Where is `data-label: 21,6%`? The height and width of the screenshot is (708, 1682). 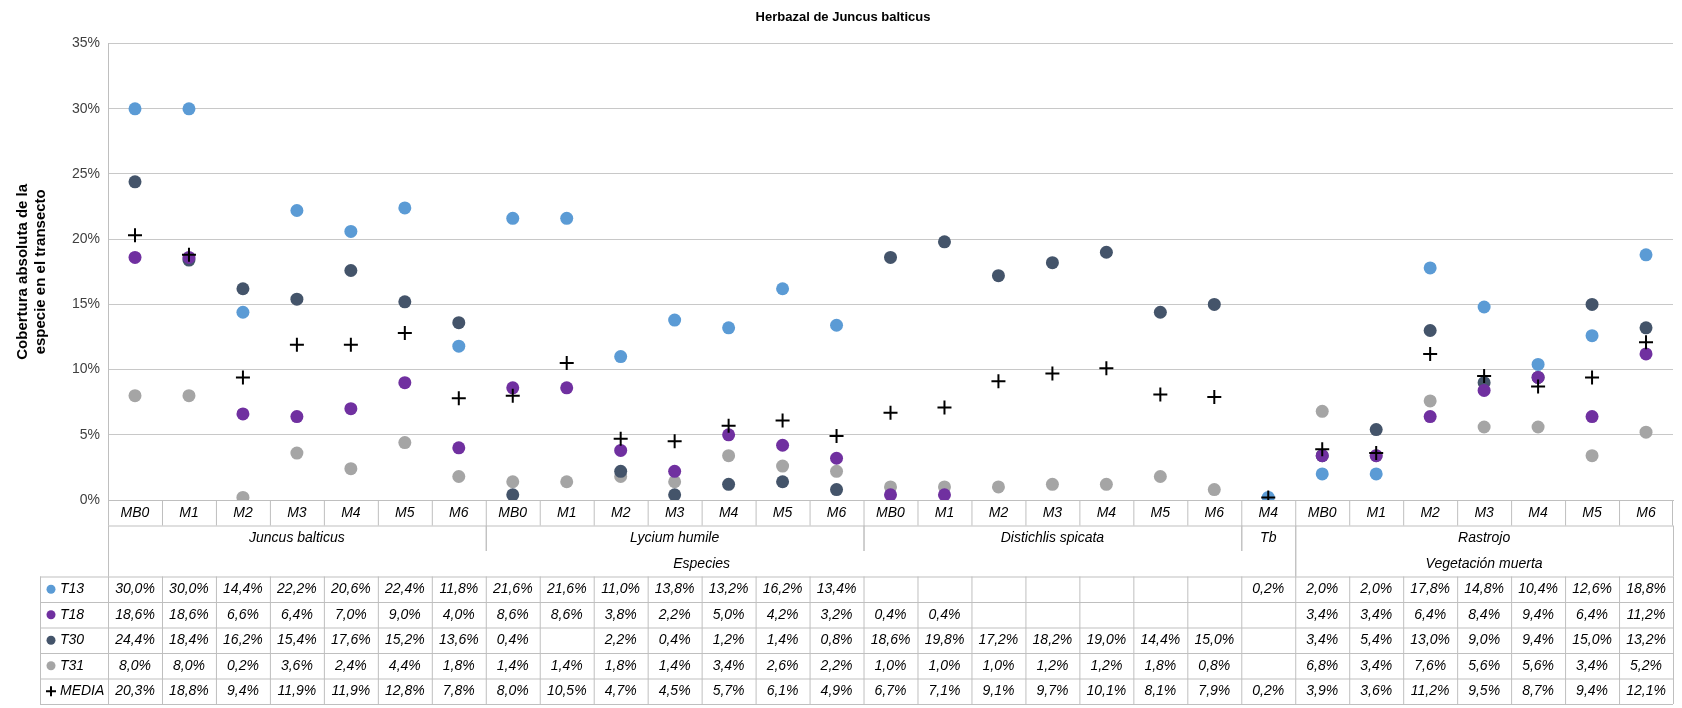 data-label: 21,6% is located at coordinates (512, 588).